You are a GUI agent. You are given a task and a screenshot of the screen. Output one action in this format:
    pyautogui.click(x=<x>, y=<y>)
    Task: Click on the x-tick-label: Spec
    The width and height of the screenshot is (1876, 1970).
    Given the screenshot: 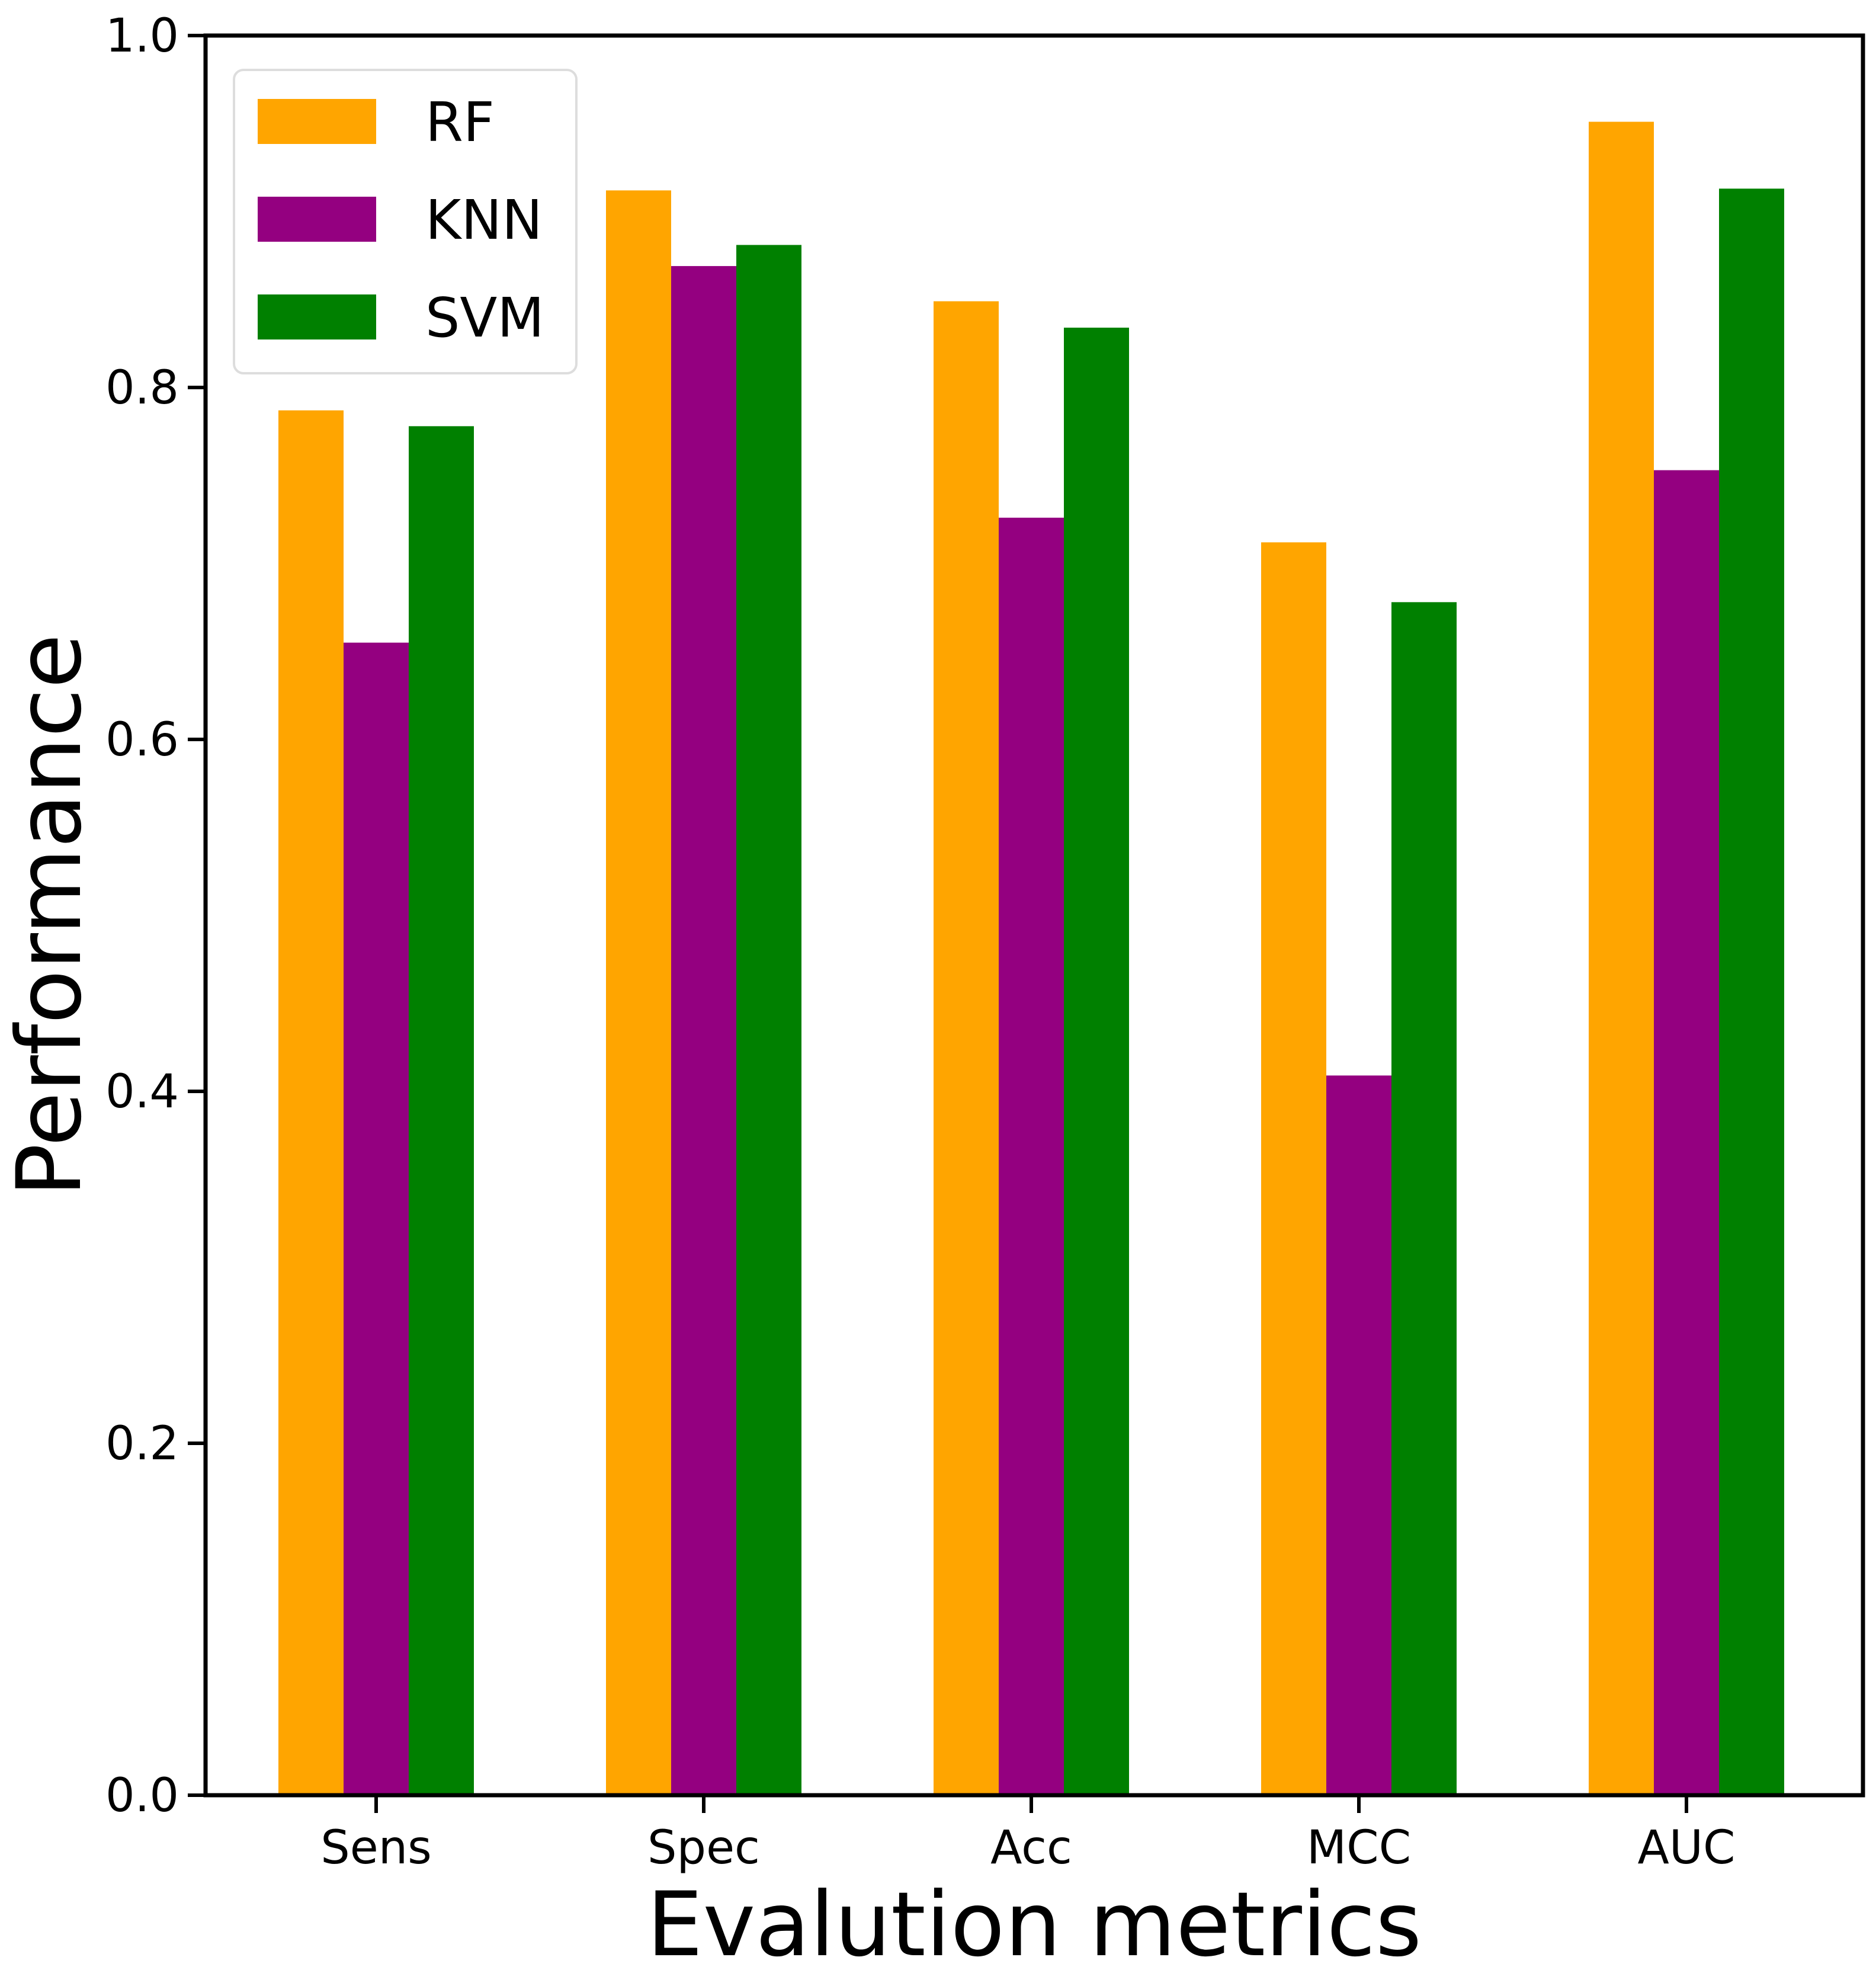 What is the action you would take?
    pyautogui.click(x=703, y=1848)
    